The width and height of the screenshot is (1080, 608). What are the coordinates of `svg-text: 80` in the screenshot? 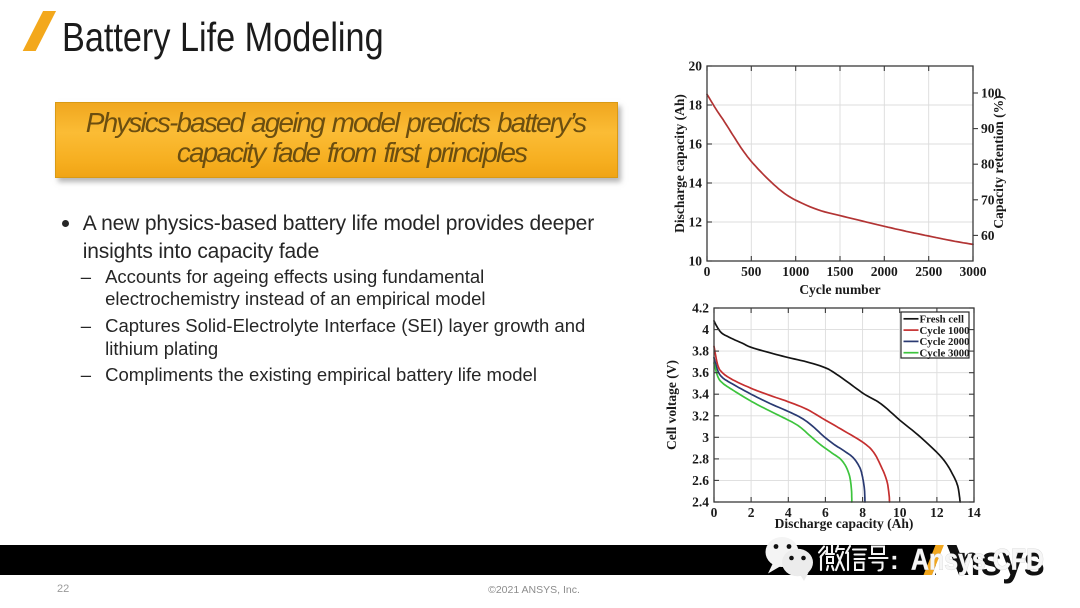 It's located at (988, 164).